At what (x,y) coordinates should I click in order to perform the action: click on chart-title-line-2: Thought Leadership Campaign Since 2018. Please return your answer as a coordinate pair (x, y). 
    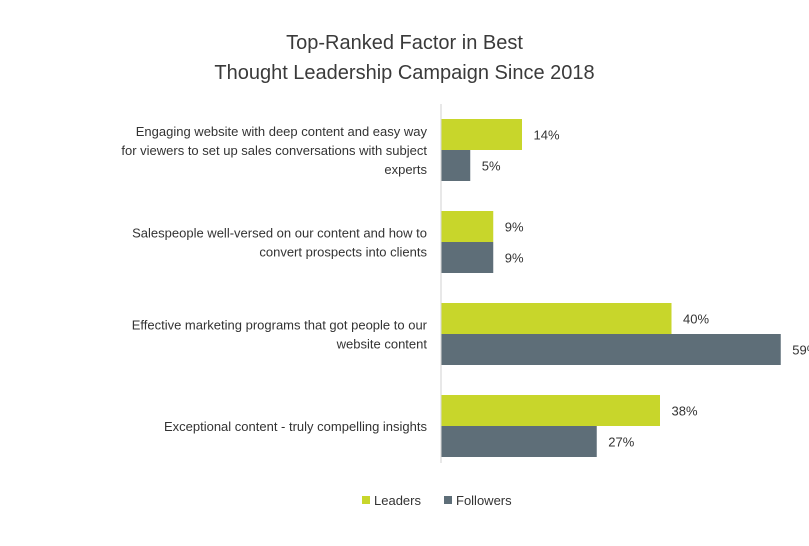
    Looking at the image, I should click on (404, 73).